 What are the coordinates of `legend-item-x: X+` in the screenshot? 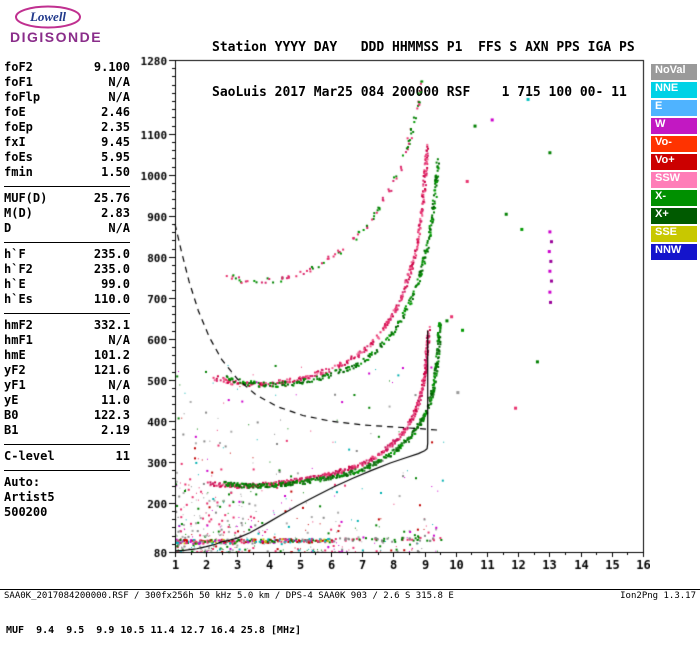 It's located at (674, 216).